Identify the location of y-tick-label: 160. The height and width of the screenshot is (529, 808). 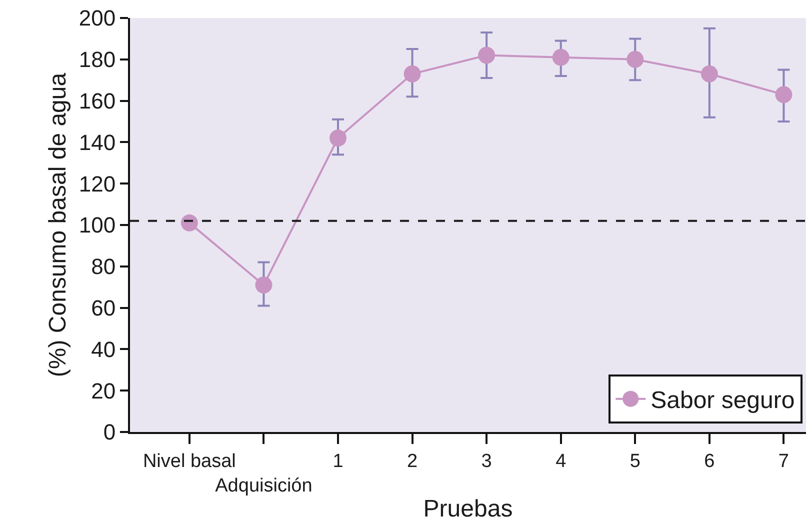
(97, 101).